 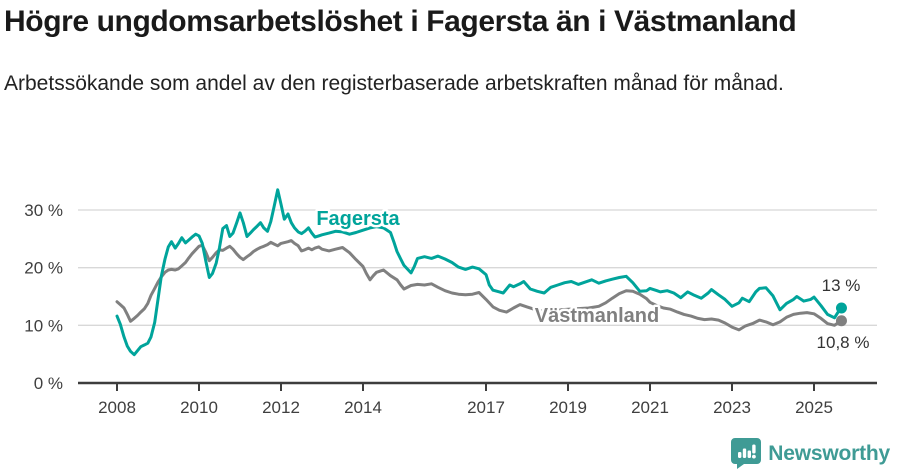 What do you see at coordinates (746, 453) in the screenshot?
I see `newsworthy-icon` at bounding box center [746, 453].